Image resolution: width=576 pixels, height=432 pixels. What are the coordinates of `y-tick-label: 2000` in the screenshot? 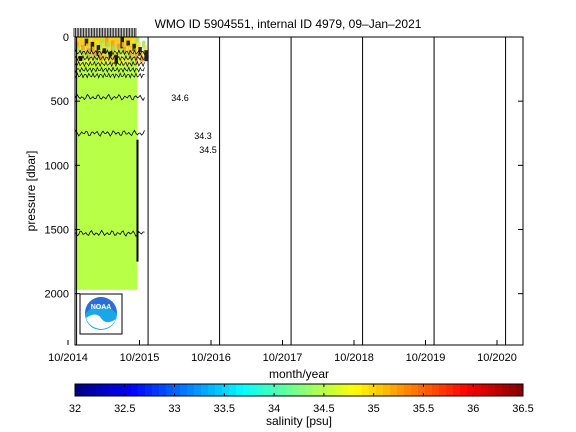 It's located at (57, 295).